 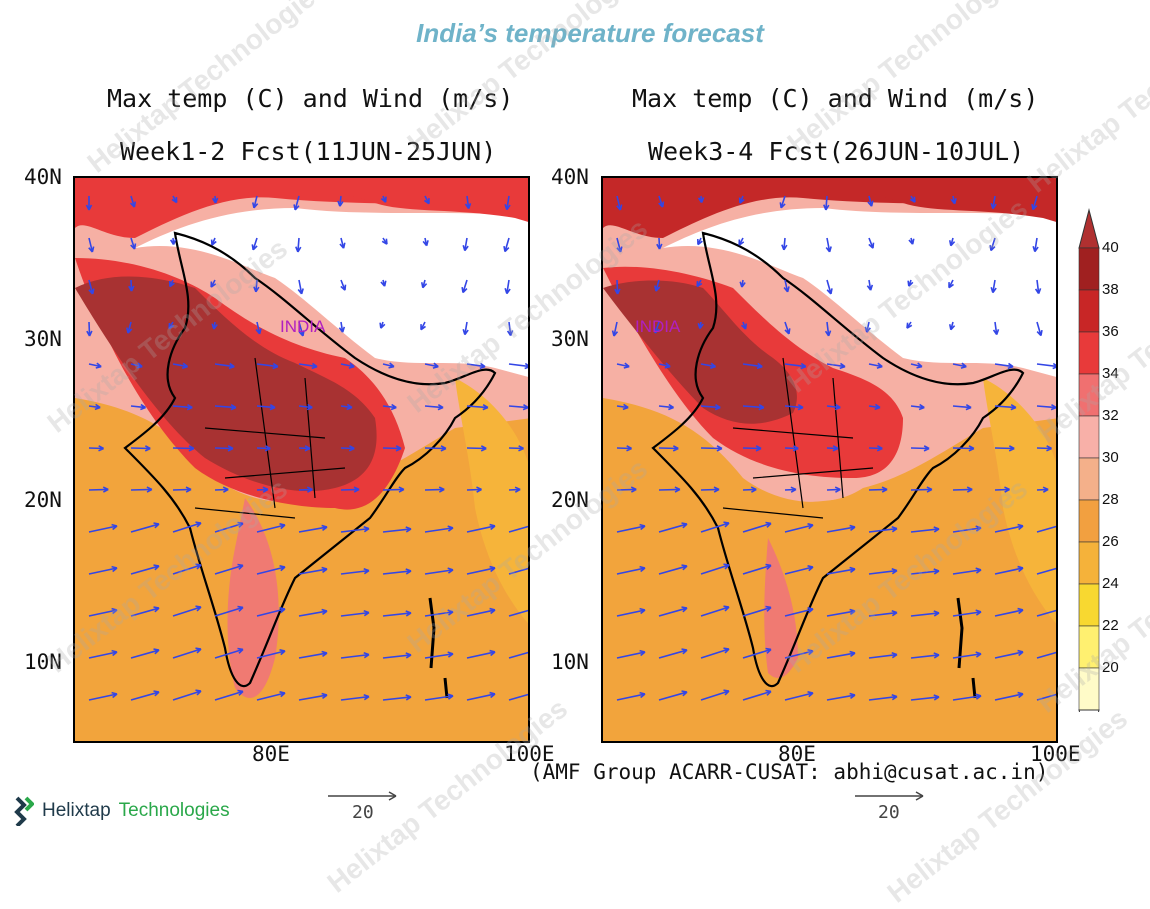 I want to click on field-deccan, so click(x=781, y=608).